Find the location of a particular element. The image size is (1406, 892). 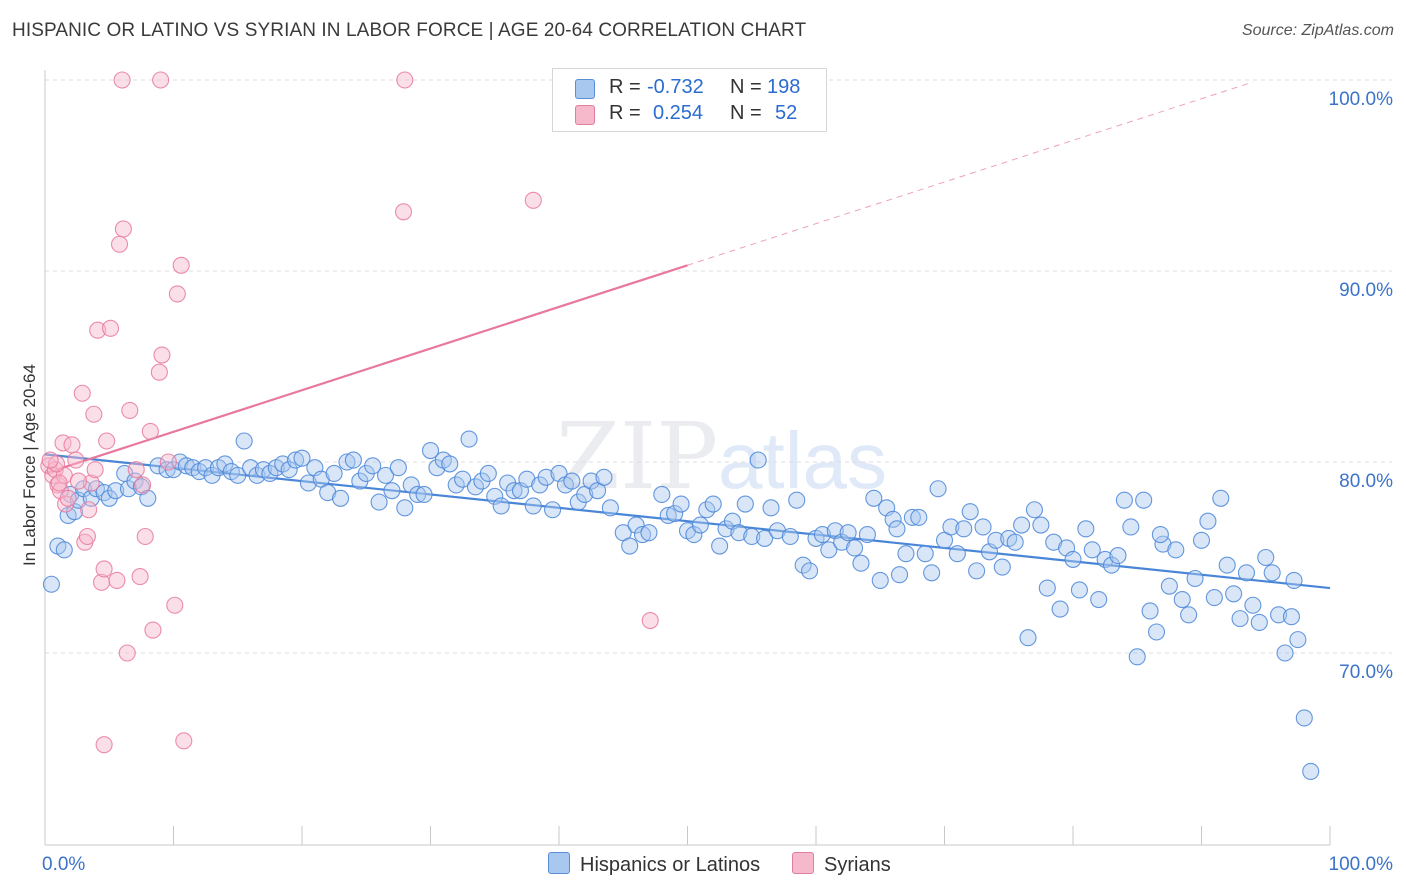

legend-n-label: N = is located at coordinates (746, 113).